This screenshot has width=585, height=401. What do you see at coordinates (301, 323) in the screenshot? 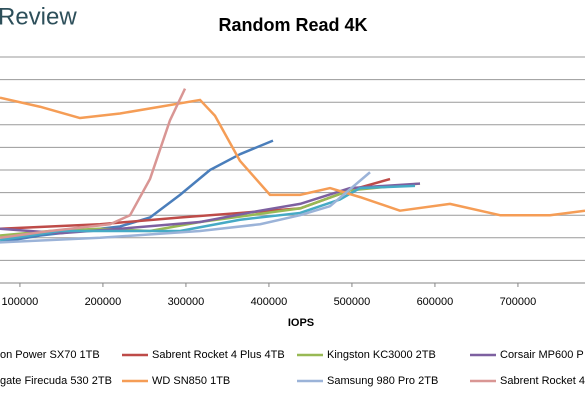
I see `x-axis-label: IOPS` at bounding box center [301, 323].